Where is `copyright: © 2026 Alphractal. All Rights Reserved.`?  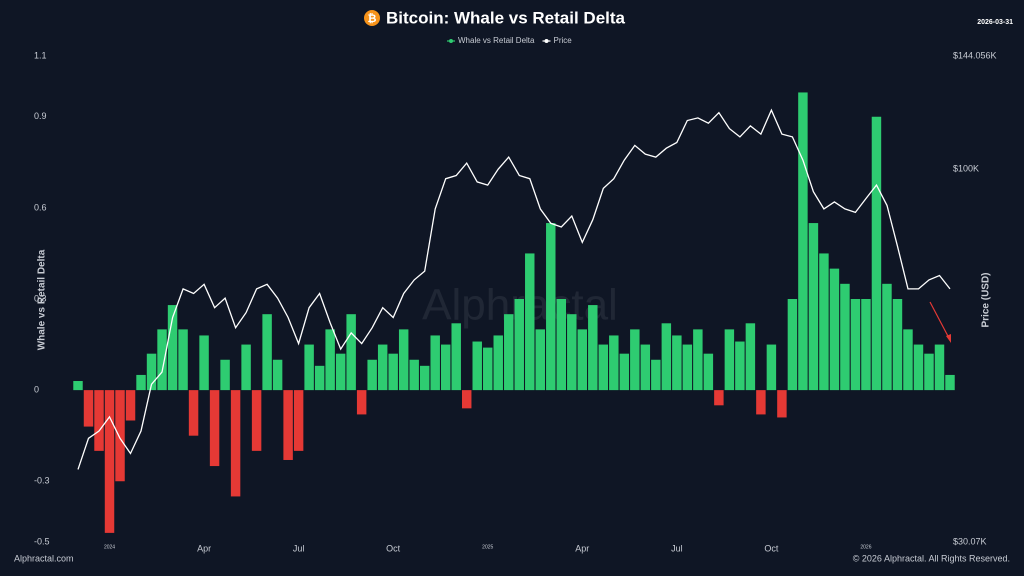 copyright: © 2026 Alphractal. All Rights Reserved. is located at coordinates (931, 558).